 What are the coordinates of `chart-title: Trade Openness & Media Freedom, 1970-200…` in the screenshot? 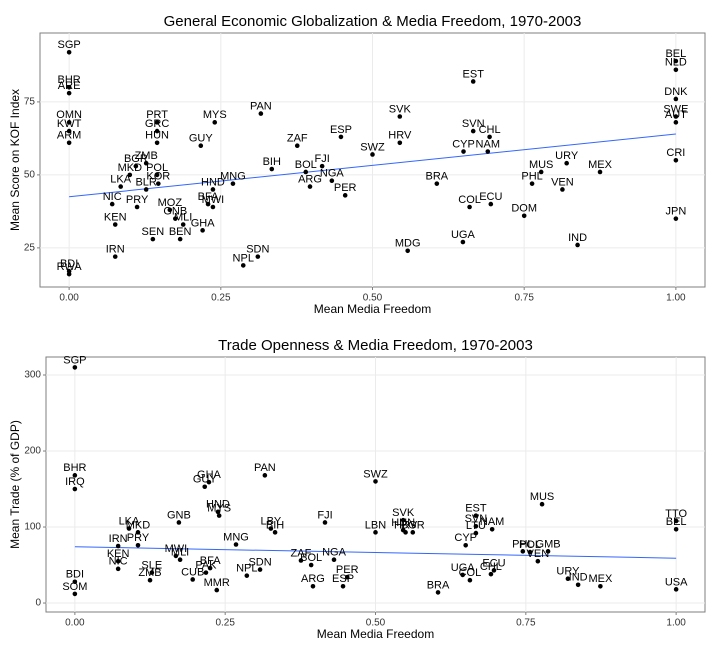 It's located at (375, 345).